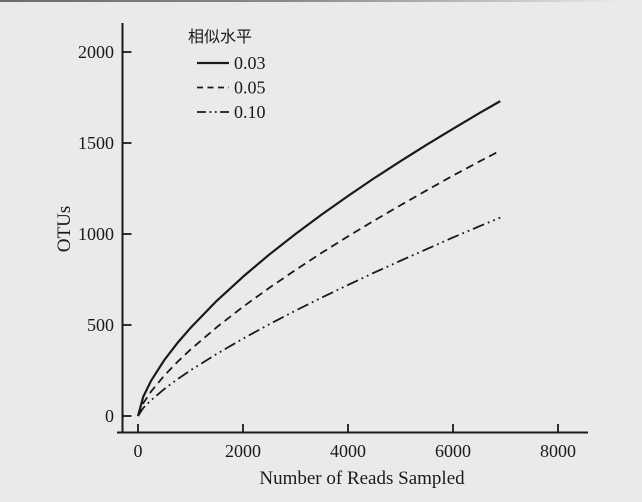 The width and height of the screenshot is (642, 502). What do you see at coordinates (96, 234) in the screenshot?
I see `y-tick-label: 1000` at bounding box center [96, 234].